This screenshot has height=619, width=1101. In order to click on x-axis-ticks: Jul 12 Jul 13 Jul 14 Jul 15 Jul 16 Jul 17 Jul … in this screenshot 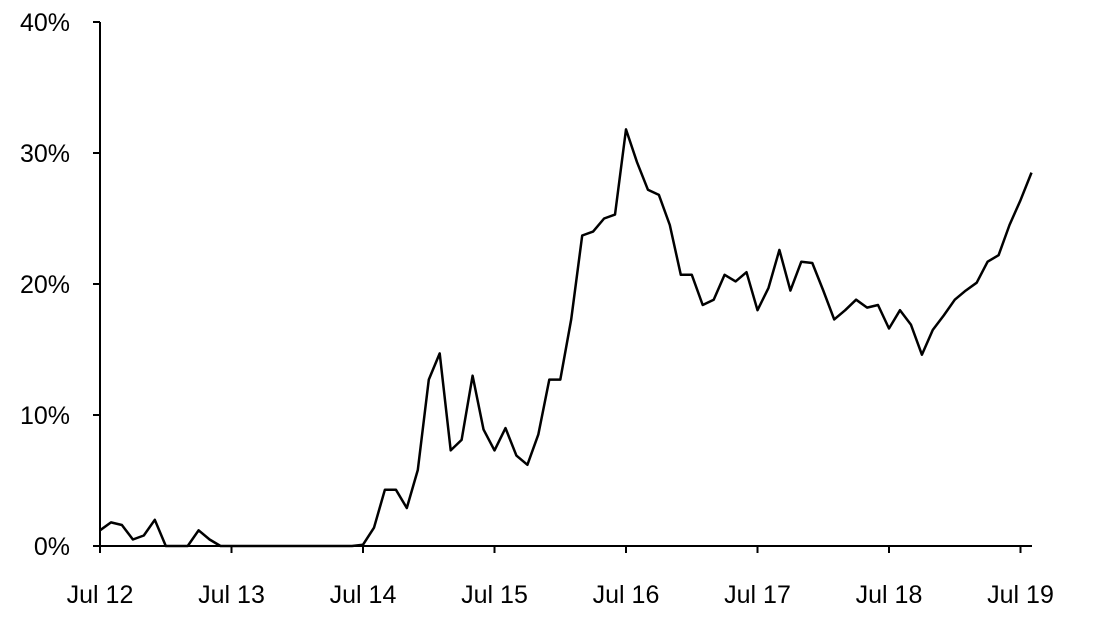, I will do `click(560, 577)`.